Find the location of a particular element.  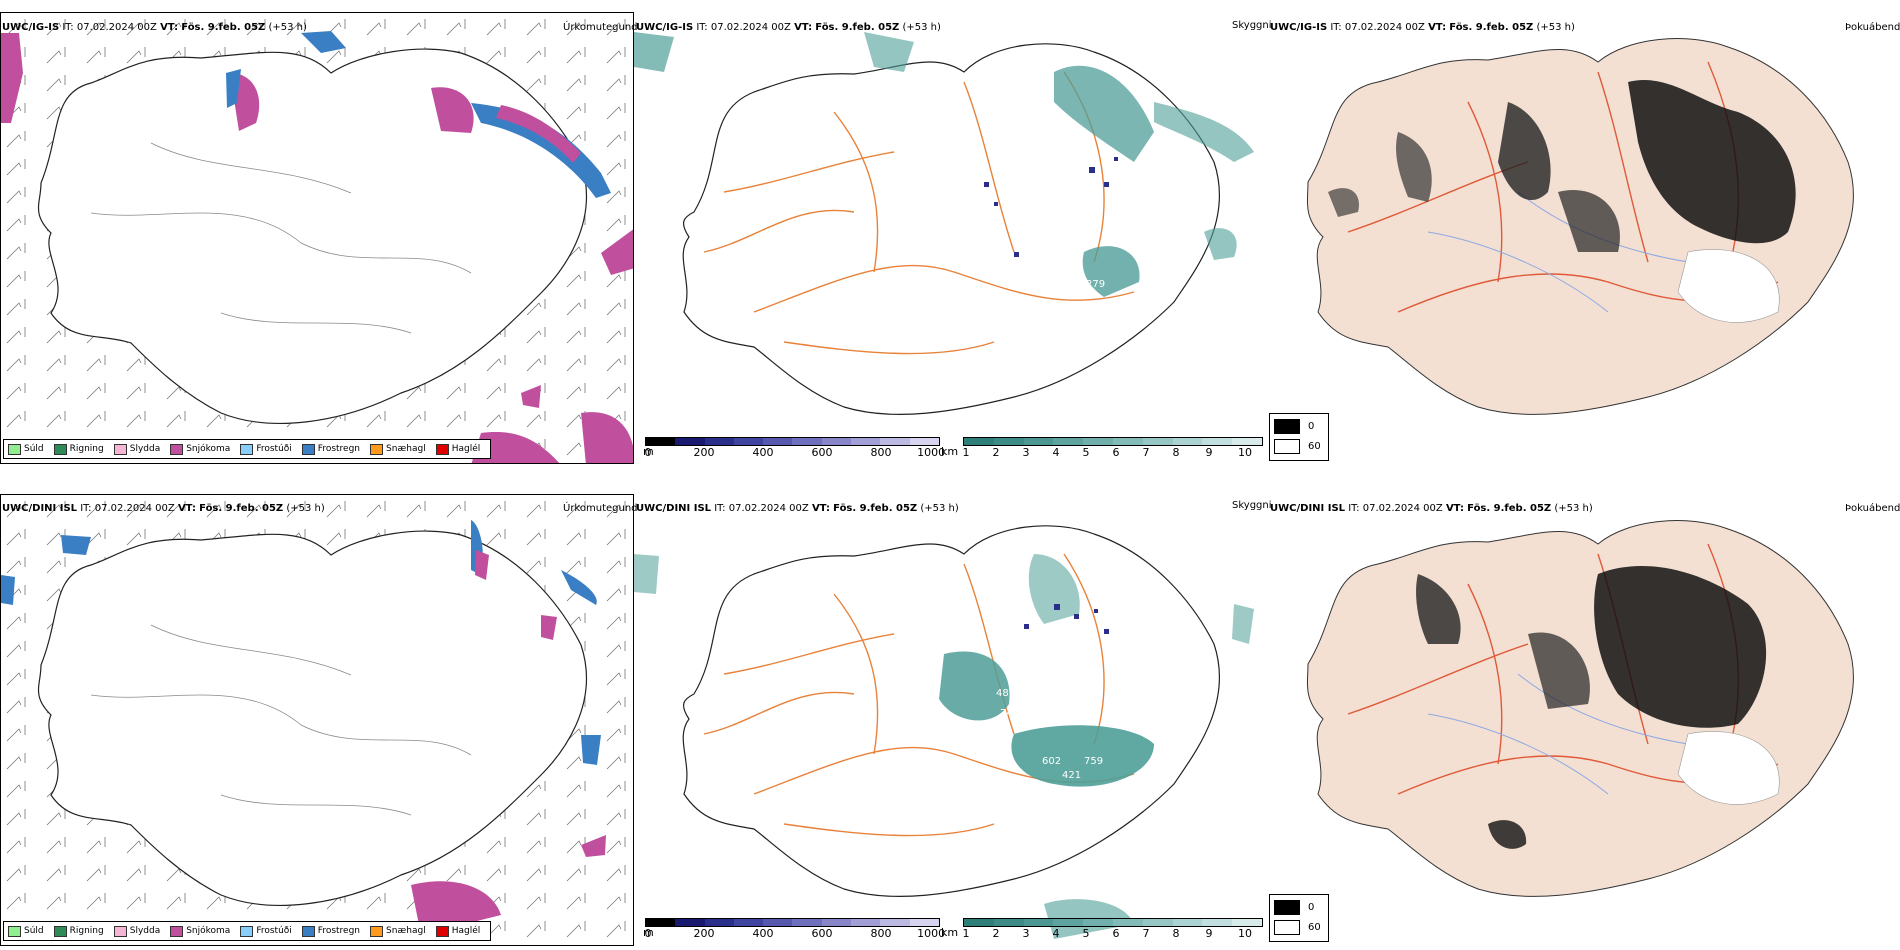

legend-item: Snjókoma is located at coordinates (200, 449).